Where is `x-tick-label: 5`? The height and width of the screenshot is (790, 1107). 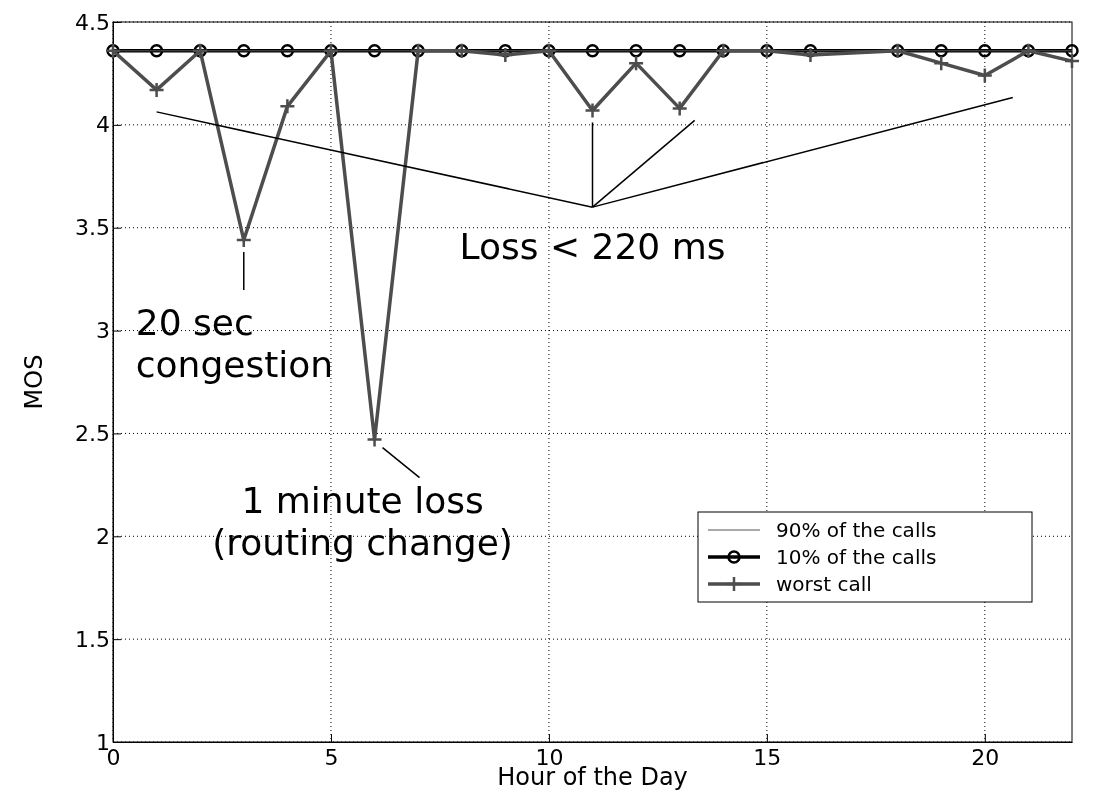
x-tick-label: 5 is located at coordinates (331, 757).